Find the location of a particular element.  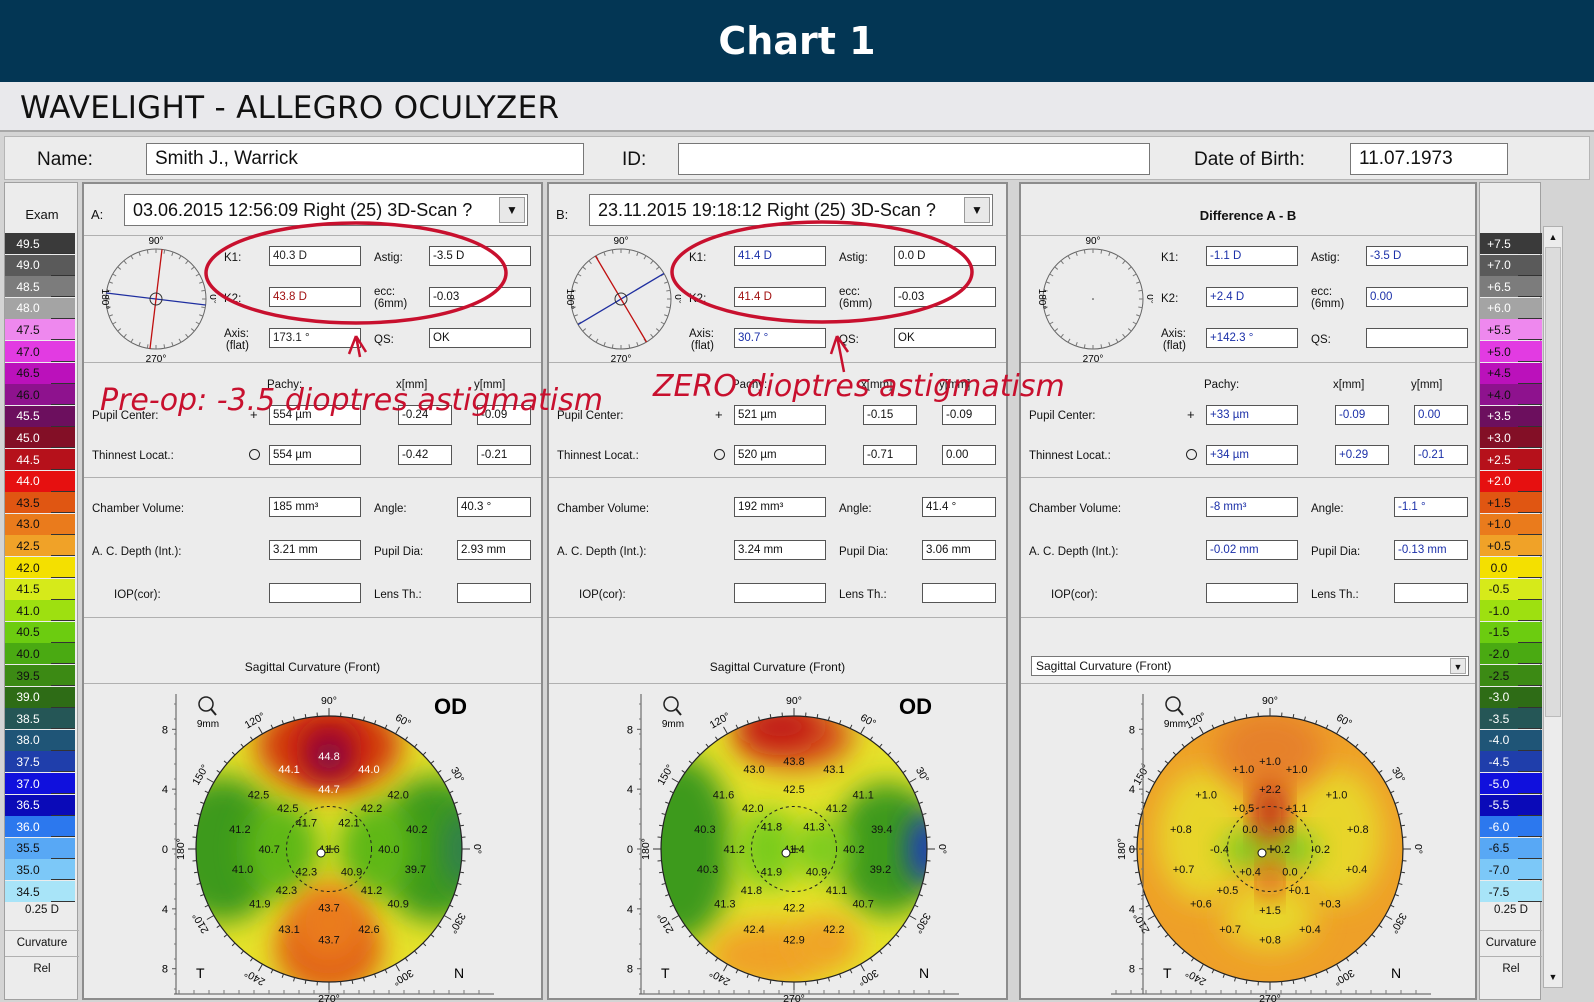

ecc-field: 0.00 is located at coordinates (1417, 297).